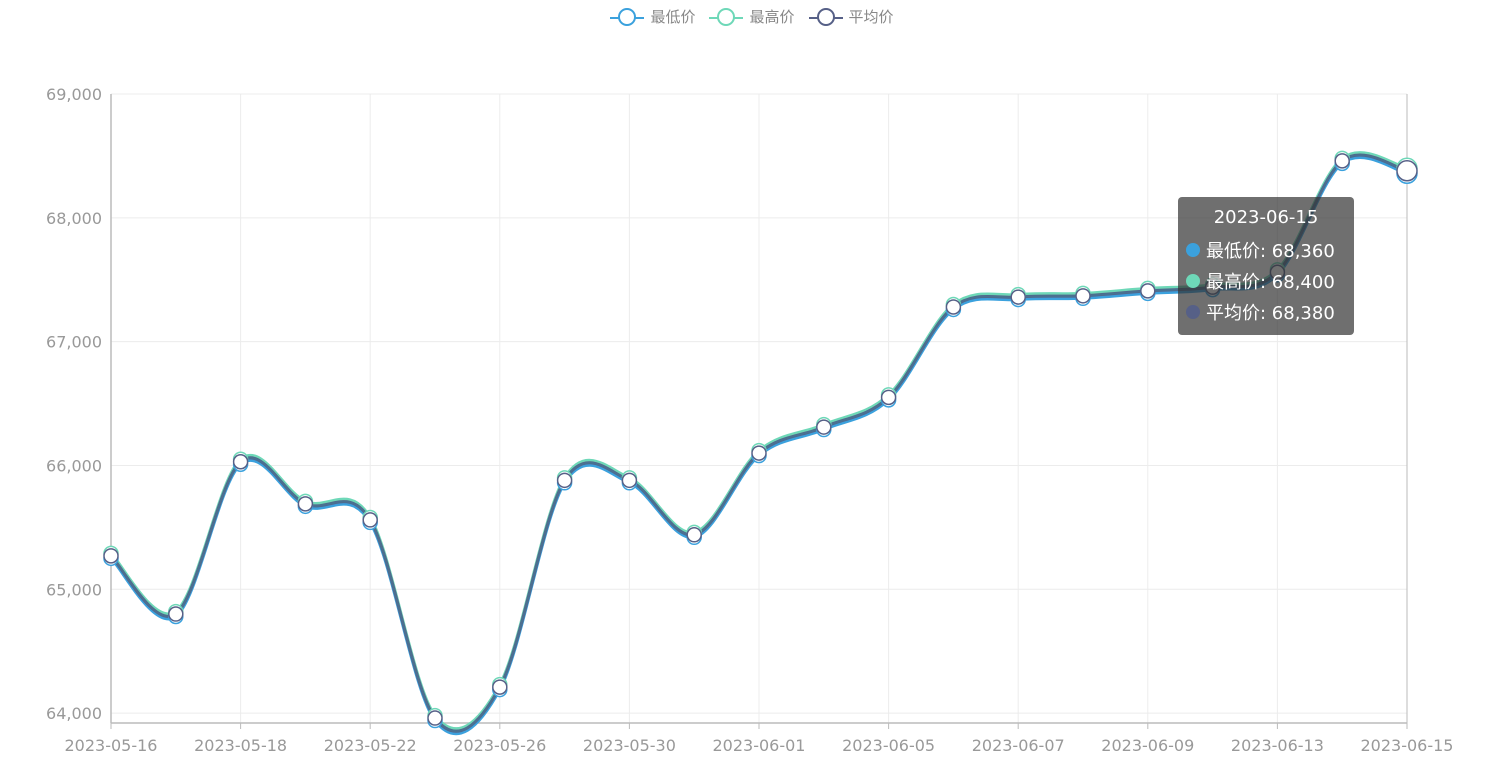 This screenshot has width=1504, height=770. Describe the element at coordinates (74, 589) in the screenshot. I see `y-tick-label: 65,000` at that location.